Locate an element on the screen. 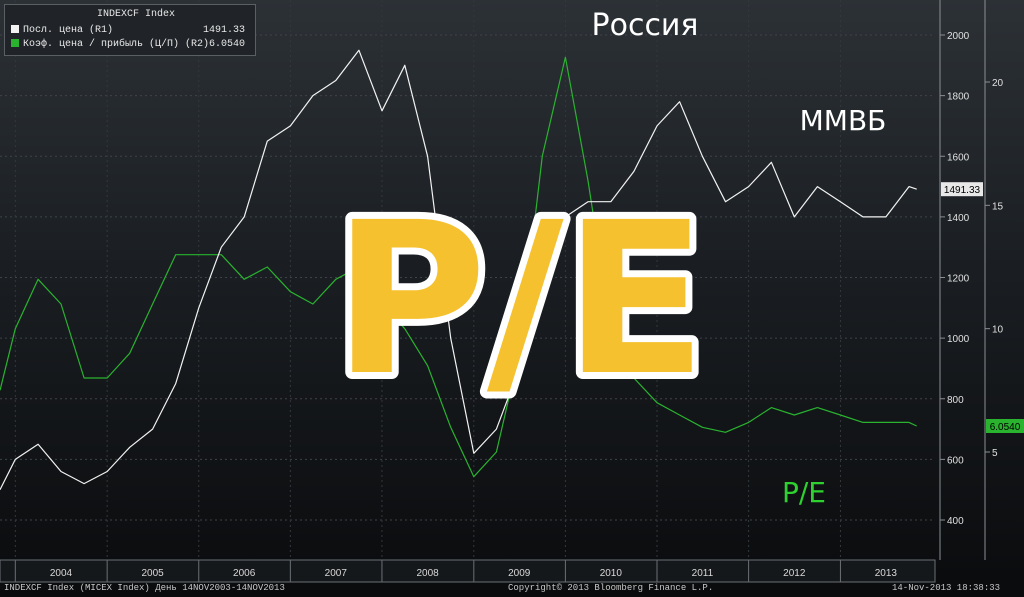 This screenshot has height=597, width=1024. legend-label-price: Посл. цена (R1) is located at coordinates (68, 30).